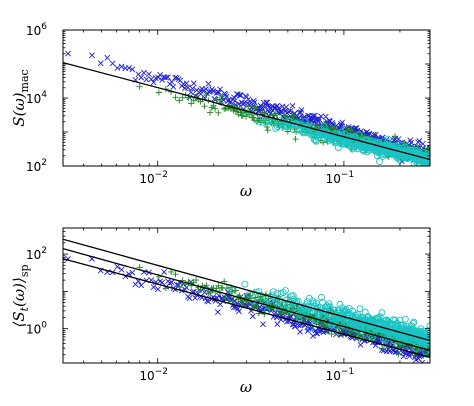 The height and width of the screenshot is (406, 474). What do you see at coordinates (161, 372) in the screenshot?
I see `x-tick-exp: −2` at bounding box center [161, 372].